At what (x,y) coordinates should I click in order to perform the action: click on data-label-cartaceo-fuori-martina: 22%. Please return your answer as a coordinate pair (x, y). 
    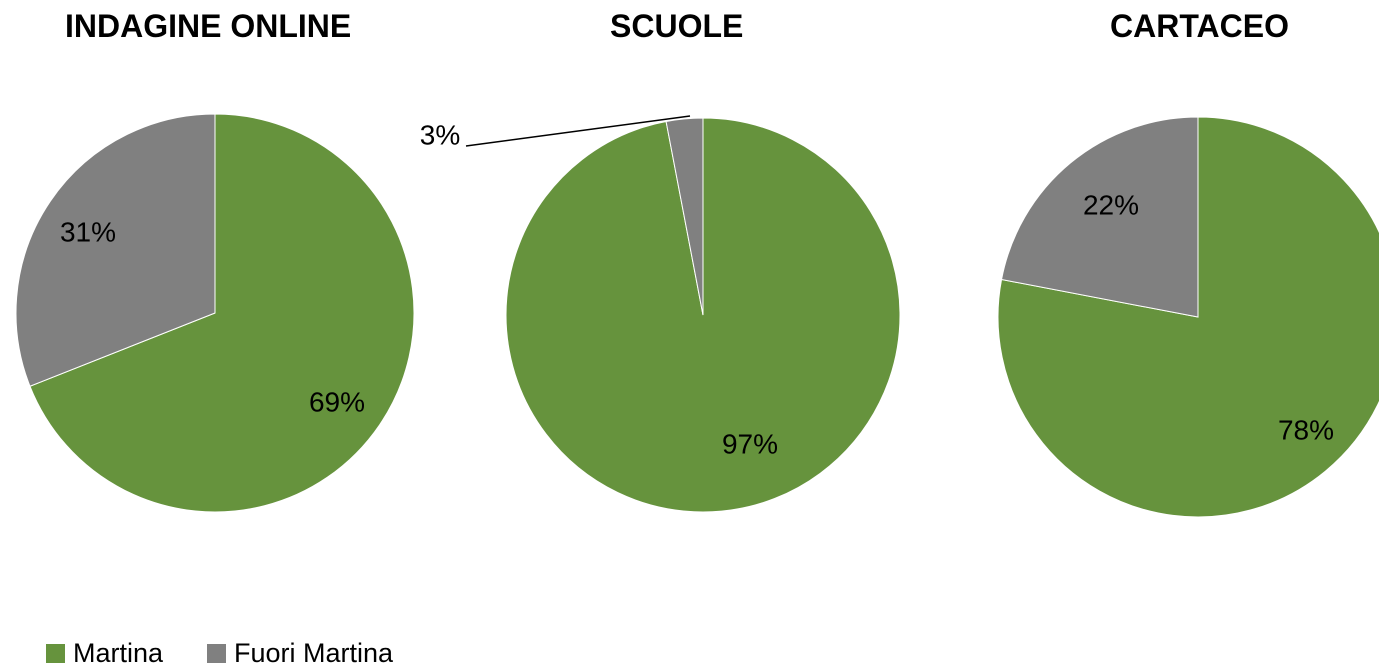
    Looking at the image, I should click on (1111, 204).